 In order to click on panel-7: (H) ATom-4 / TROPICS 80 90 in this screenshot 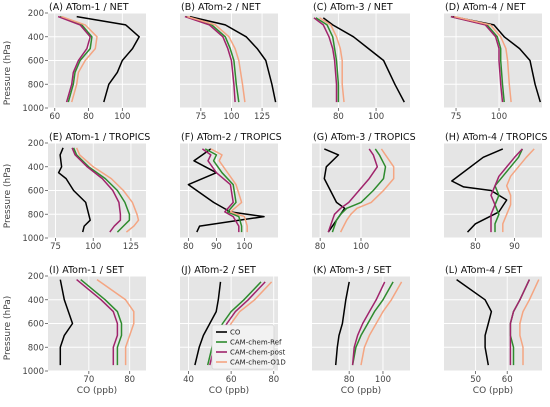, I will do `click(495, 192)`.